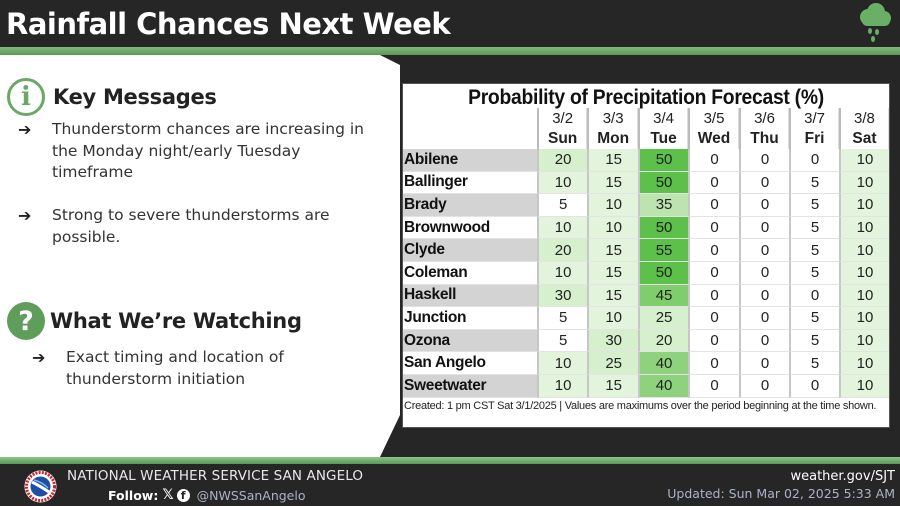  What do you see at coordinates (646, 386) in the screenshot?
I see `table-row: Sweetwater 10 15 40 0 0 0 10` at bounding box center [646, 386].